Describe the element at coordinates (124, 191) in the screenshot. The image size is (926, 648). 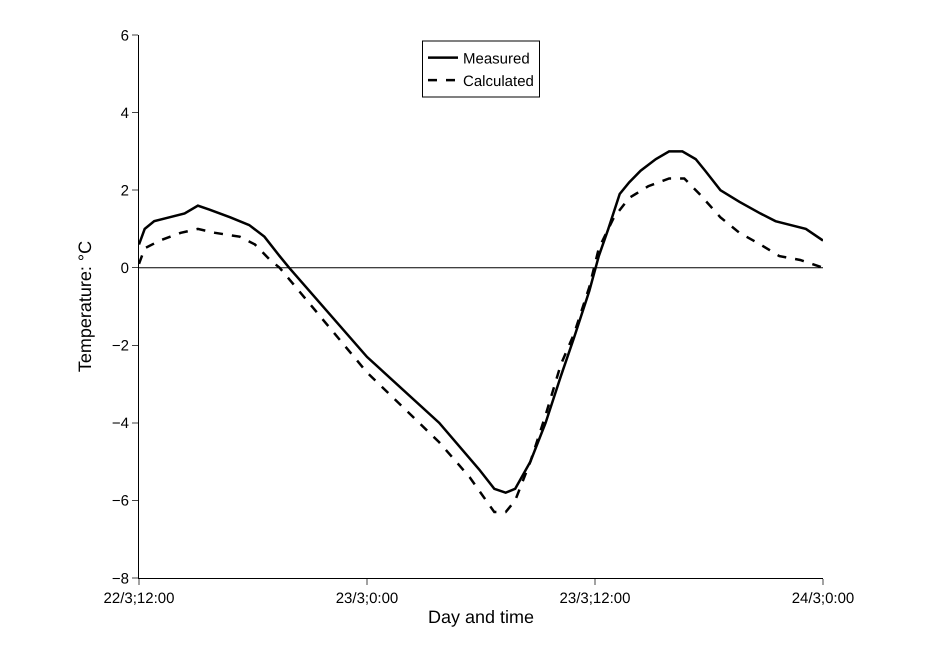
I see `y-tick-label: 2` at that location.